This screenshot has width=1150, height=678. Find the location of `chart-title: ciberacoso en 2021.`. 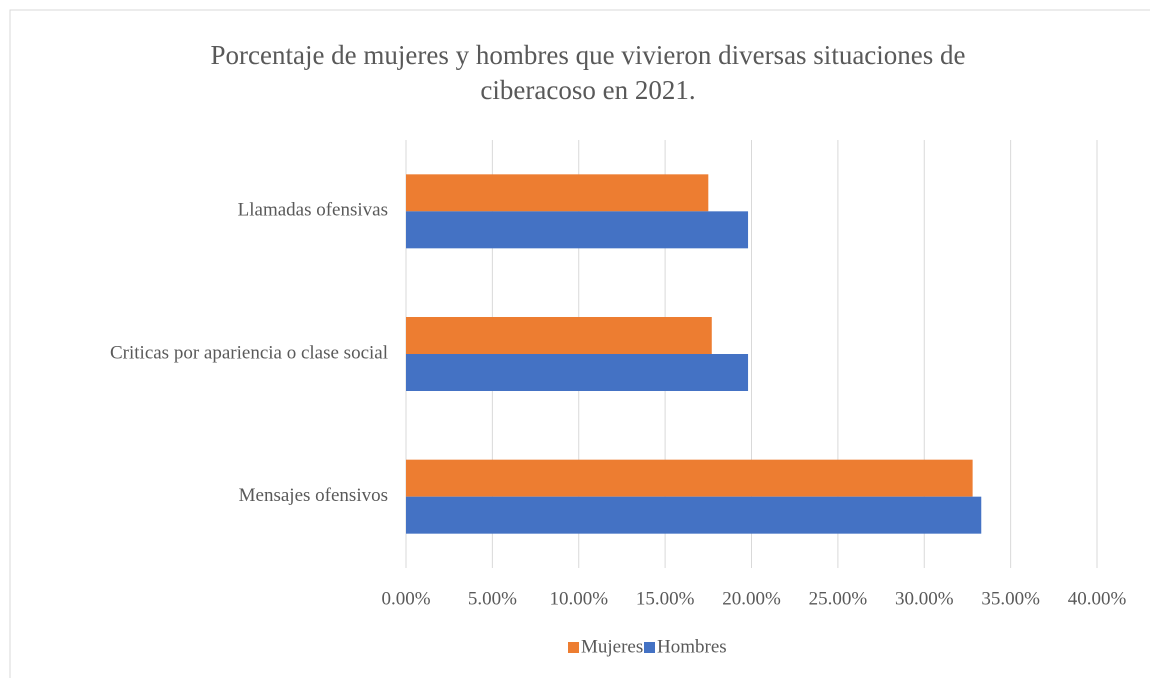

chart-title: ciberacoso en 2021. is located at coordinates (587, 90).